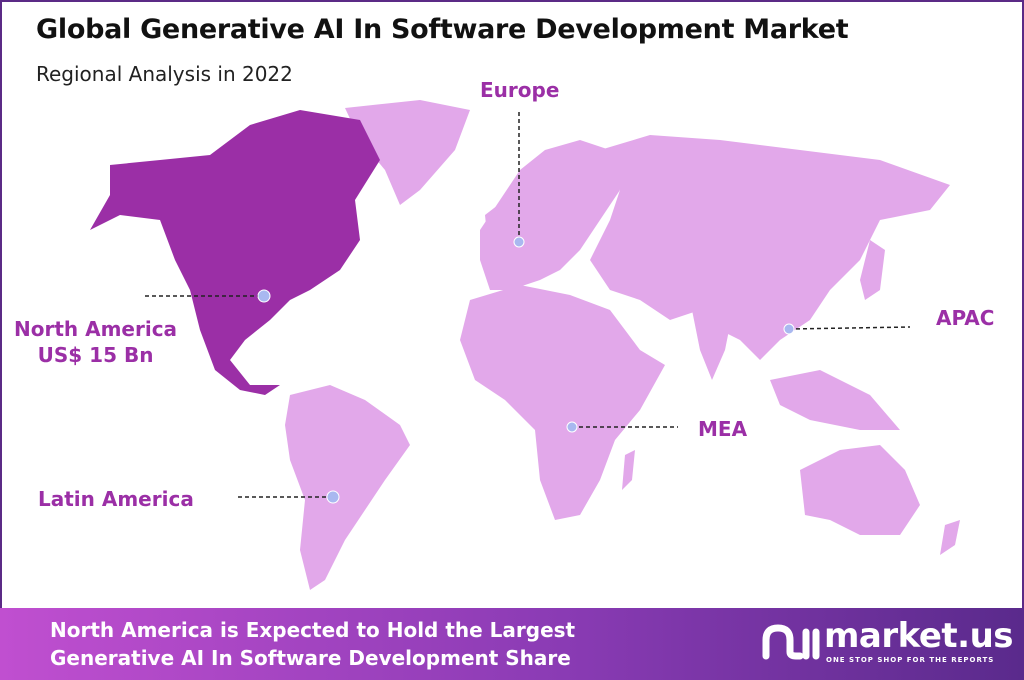  I want to click on mea-marker, so click(572, 427).